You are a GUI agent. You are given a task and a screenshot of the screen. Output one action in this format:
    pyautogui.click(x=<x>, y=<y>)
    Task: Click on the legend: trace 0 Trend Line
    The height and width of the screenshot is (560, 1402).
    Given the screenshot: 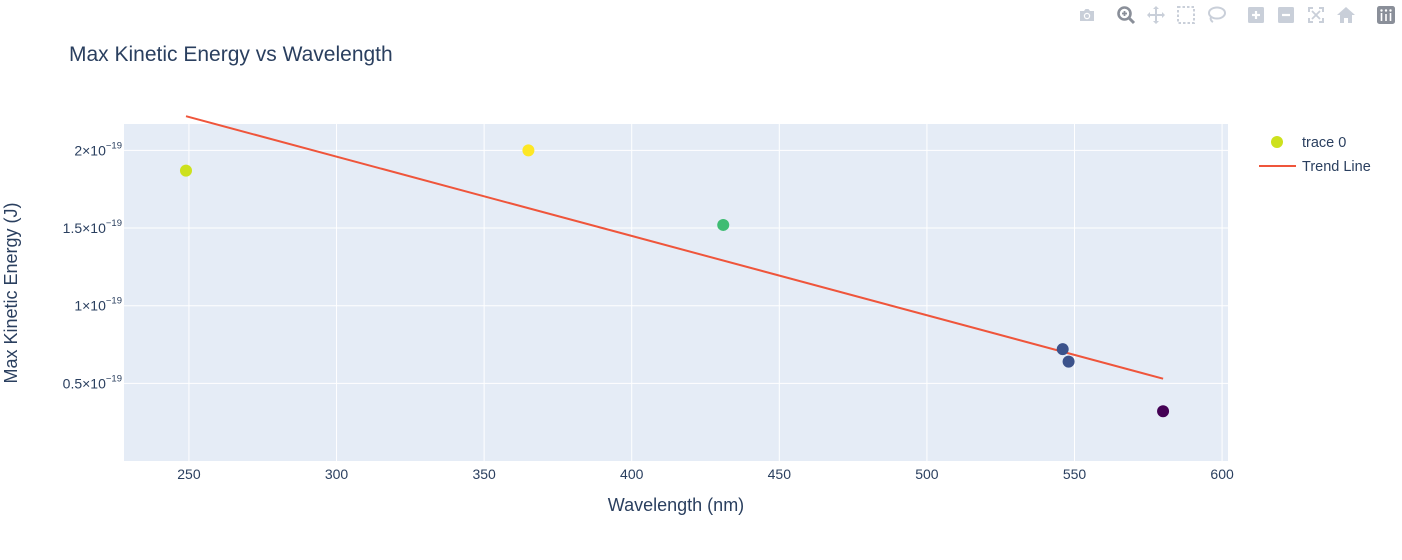 What is the action you would take?
    pyautogui.click(x=1315, y=155)
    